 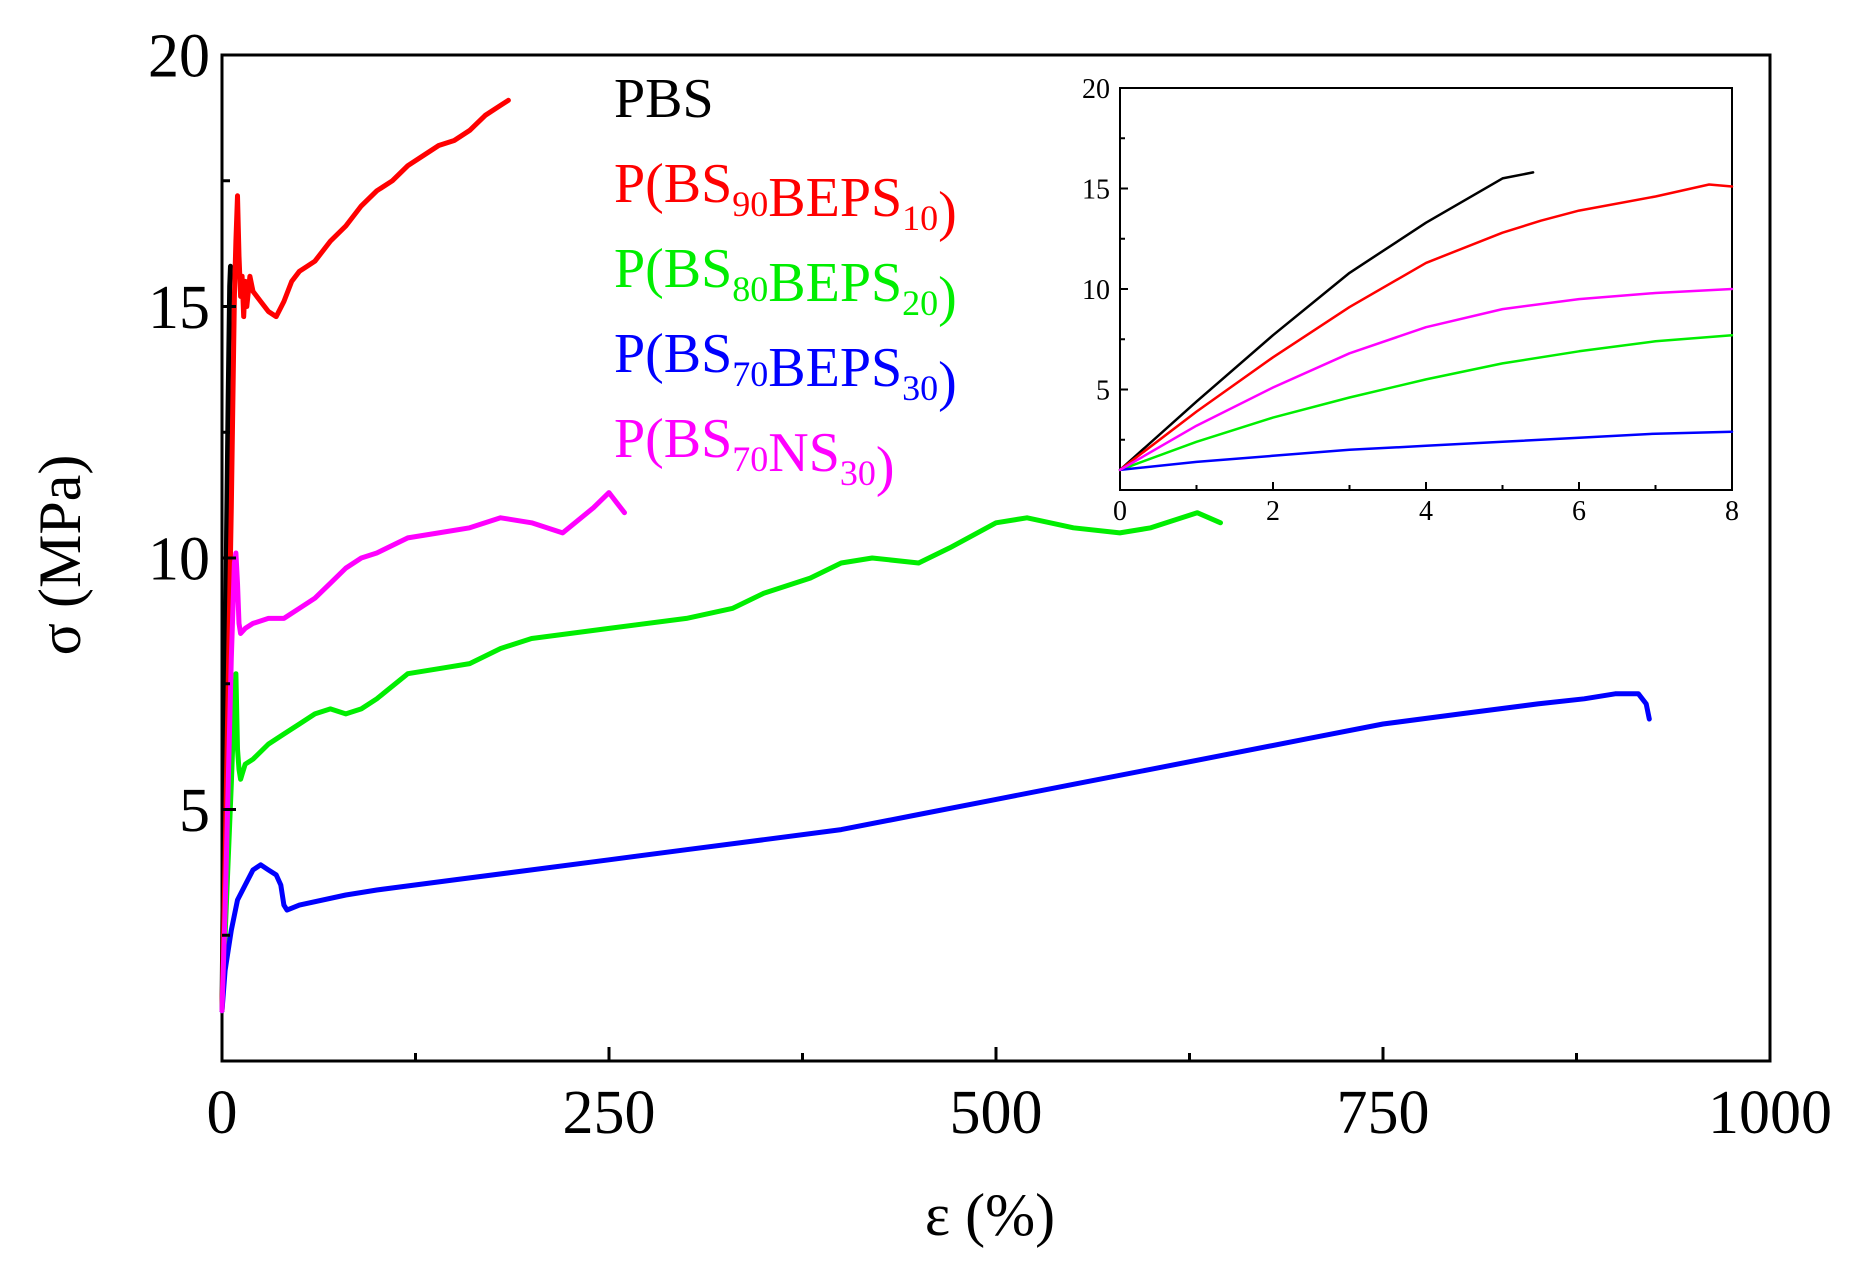 What do you see at coordinates (179, 560) in the screenshot?
I see `main-y-tick-label: 10` at bounding box center [179, 560].